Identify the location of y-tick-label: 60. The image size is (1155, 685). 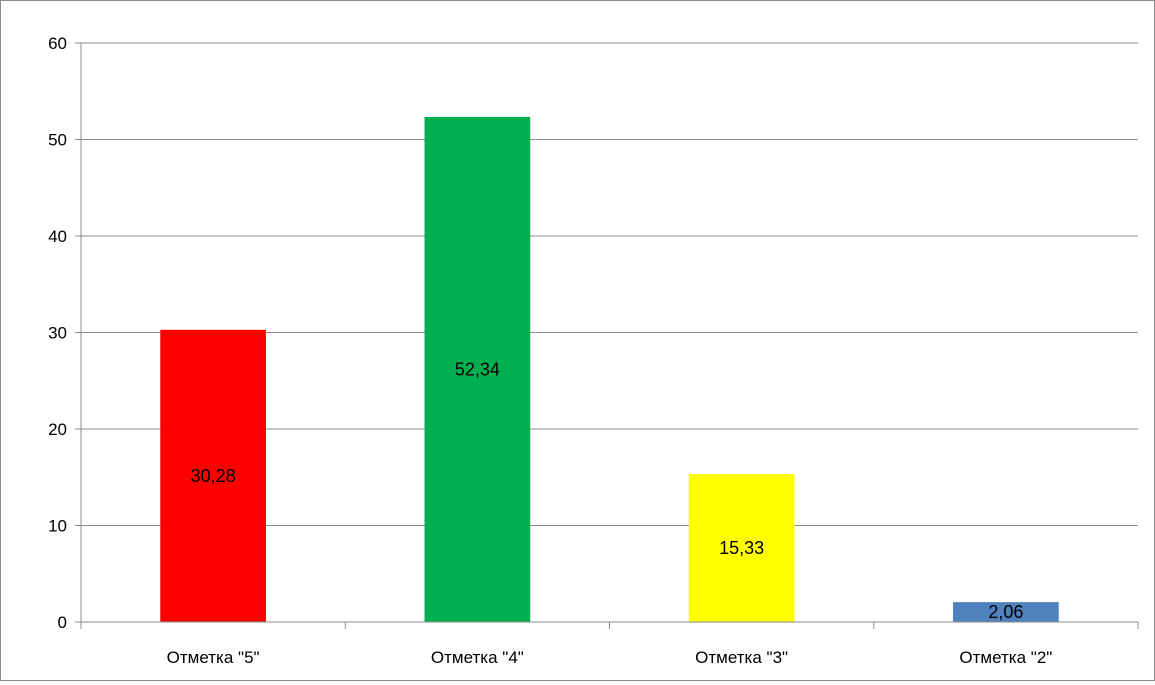
(57, 43).